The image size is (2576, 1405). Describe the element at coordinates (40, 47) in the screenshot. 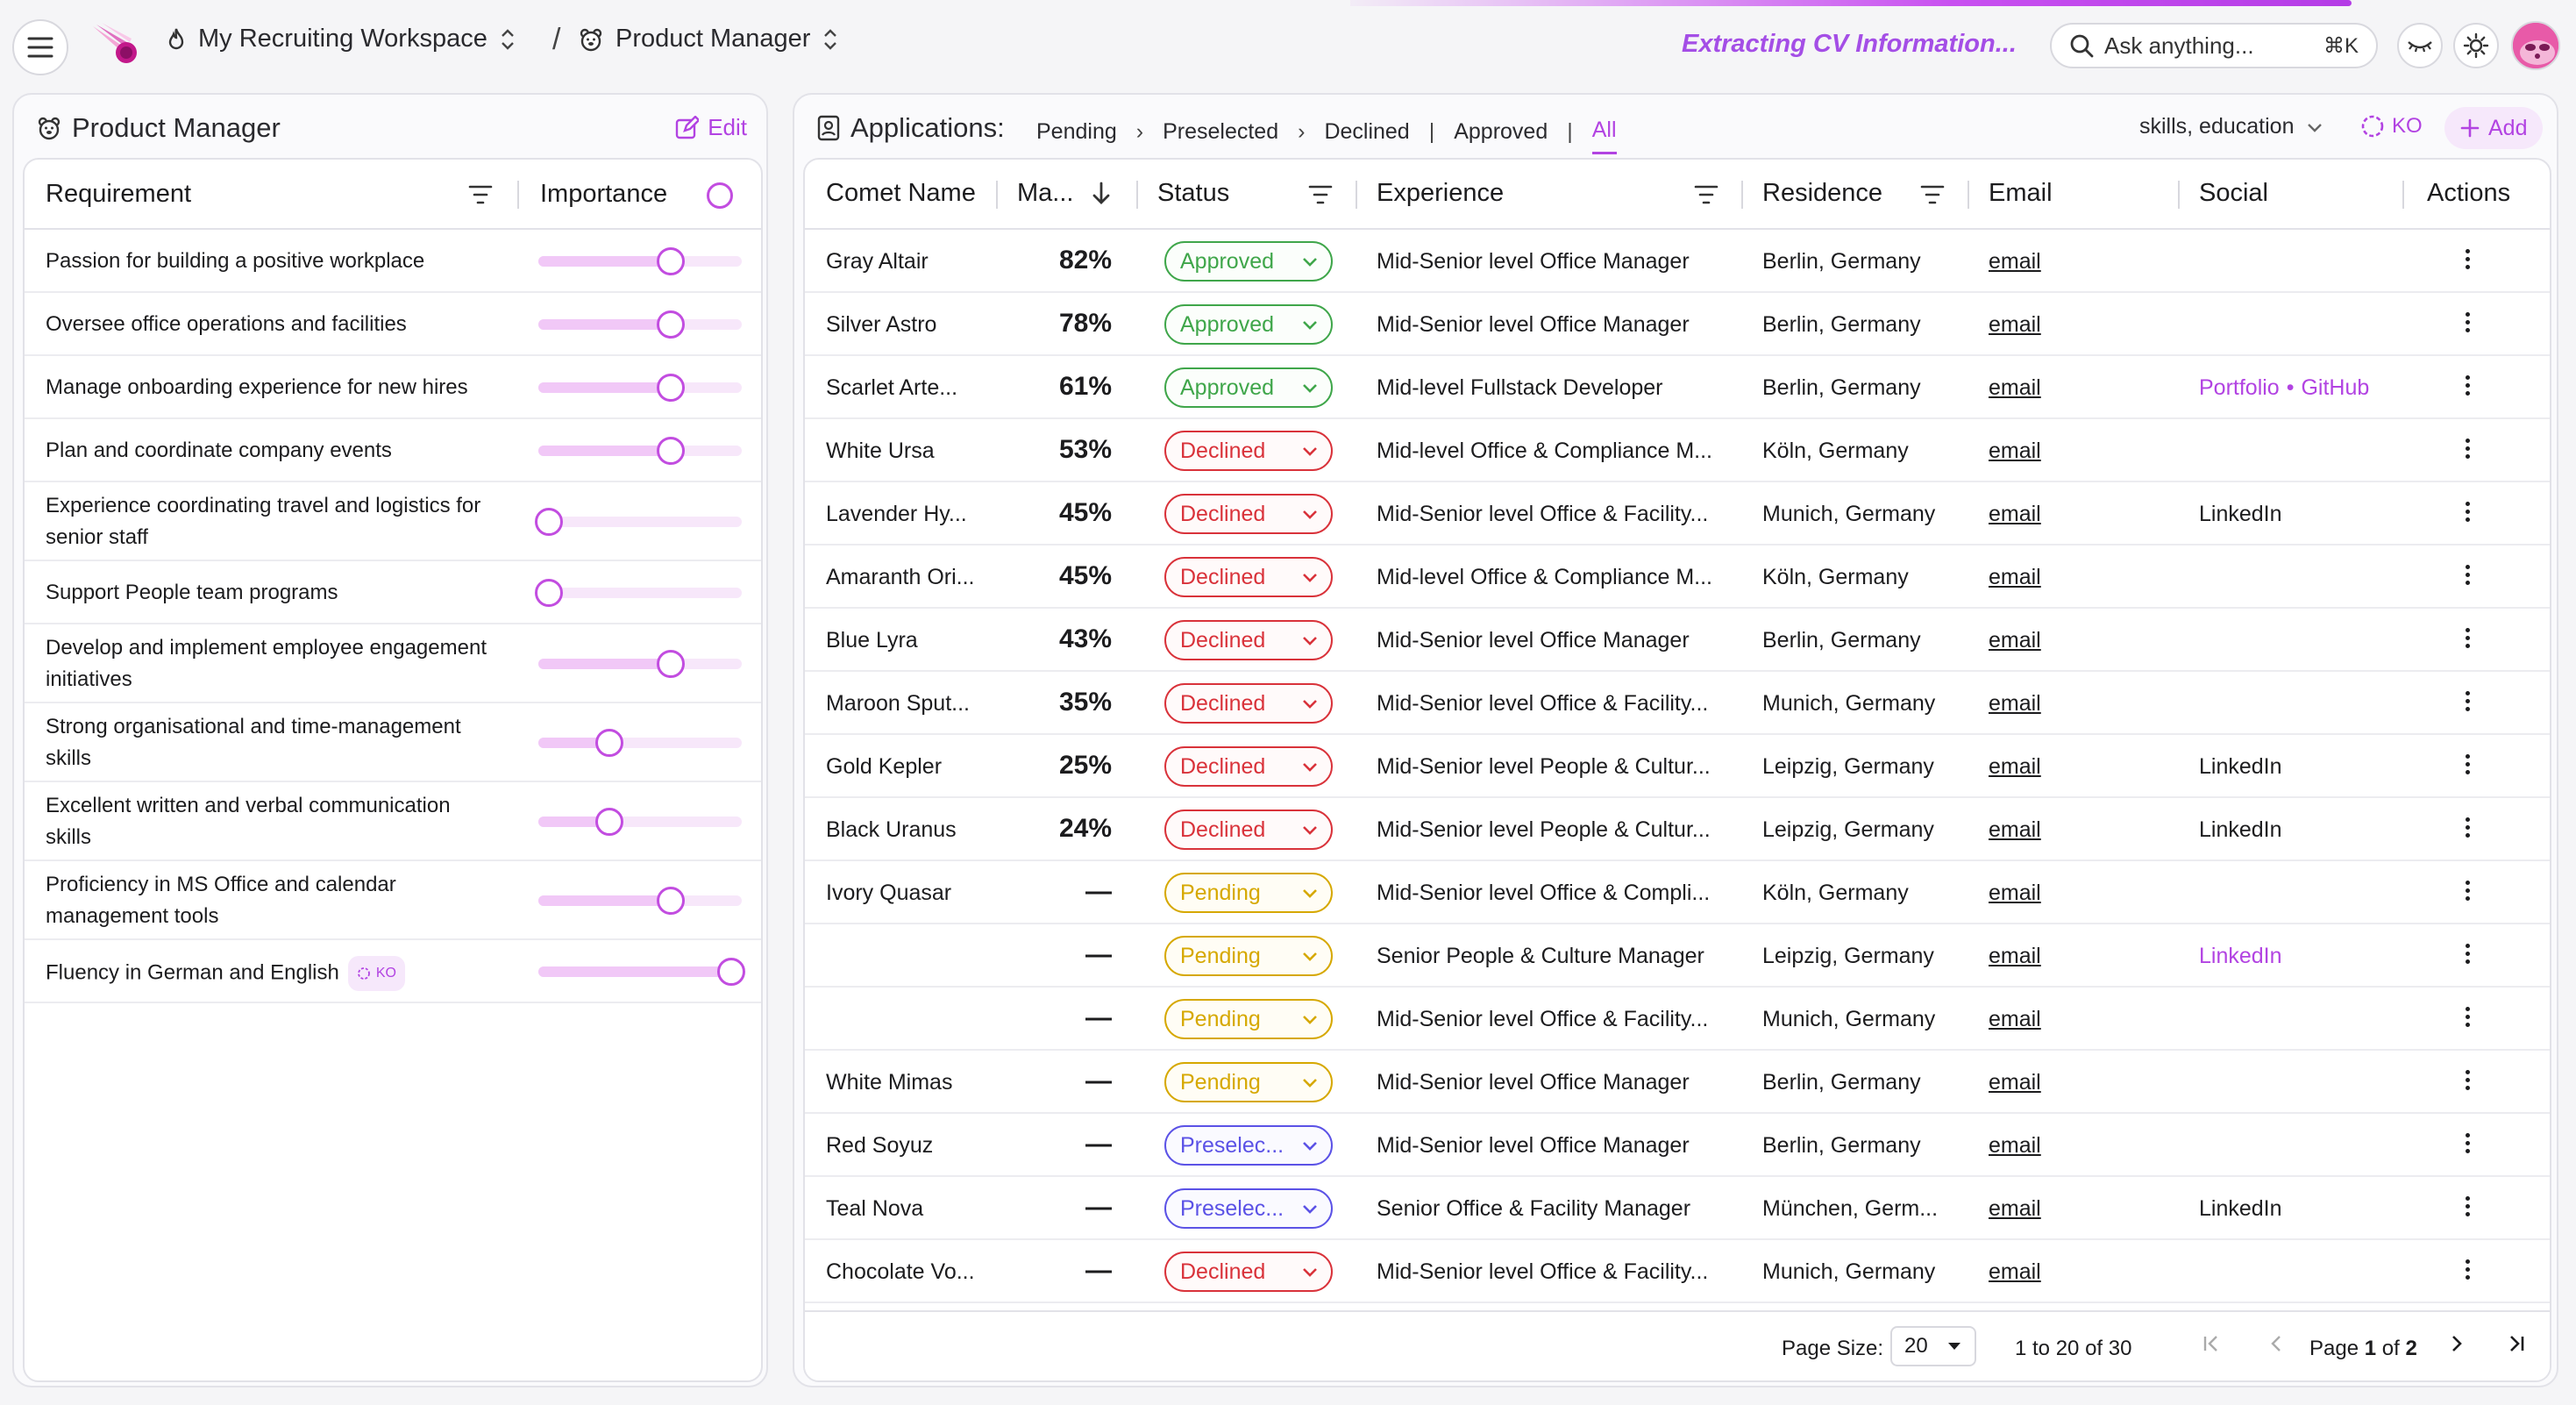

I see `menu-button` at that location.